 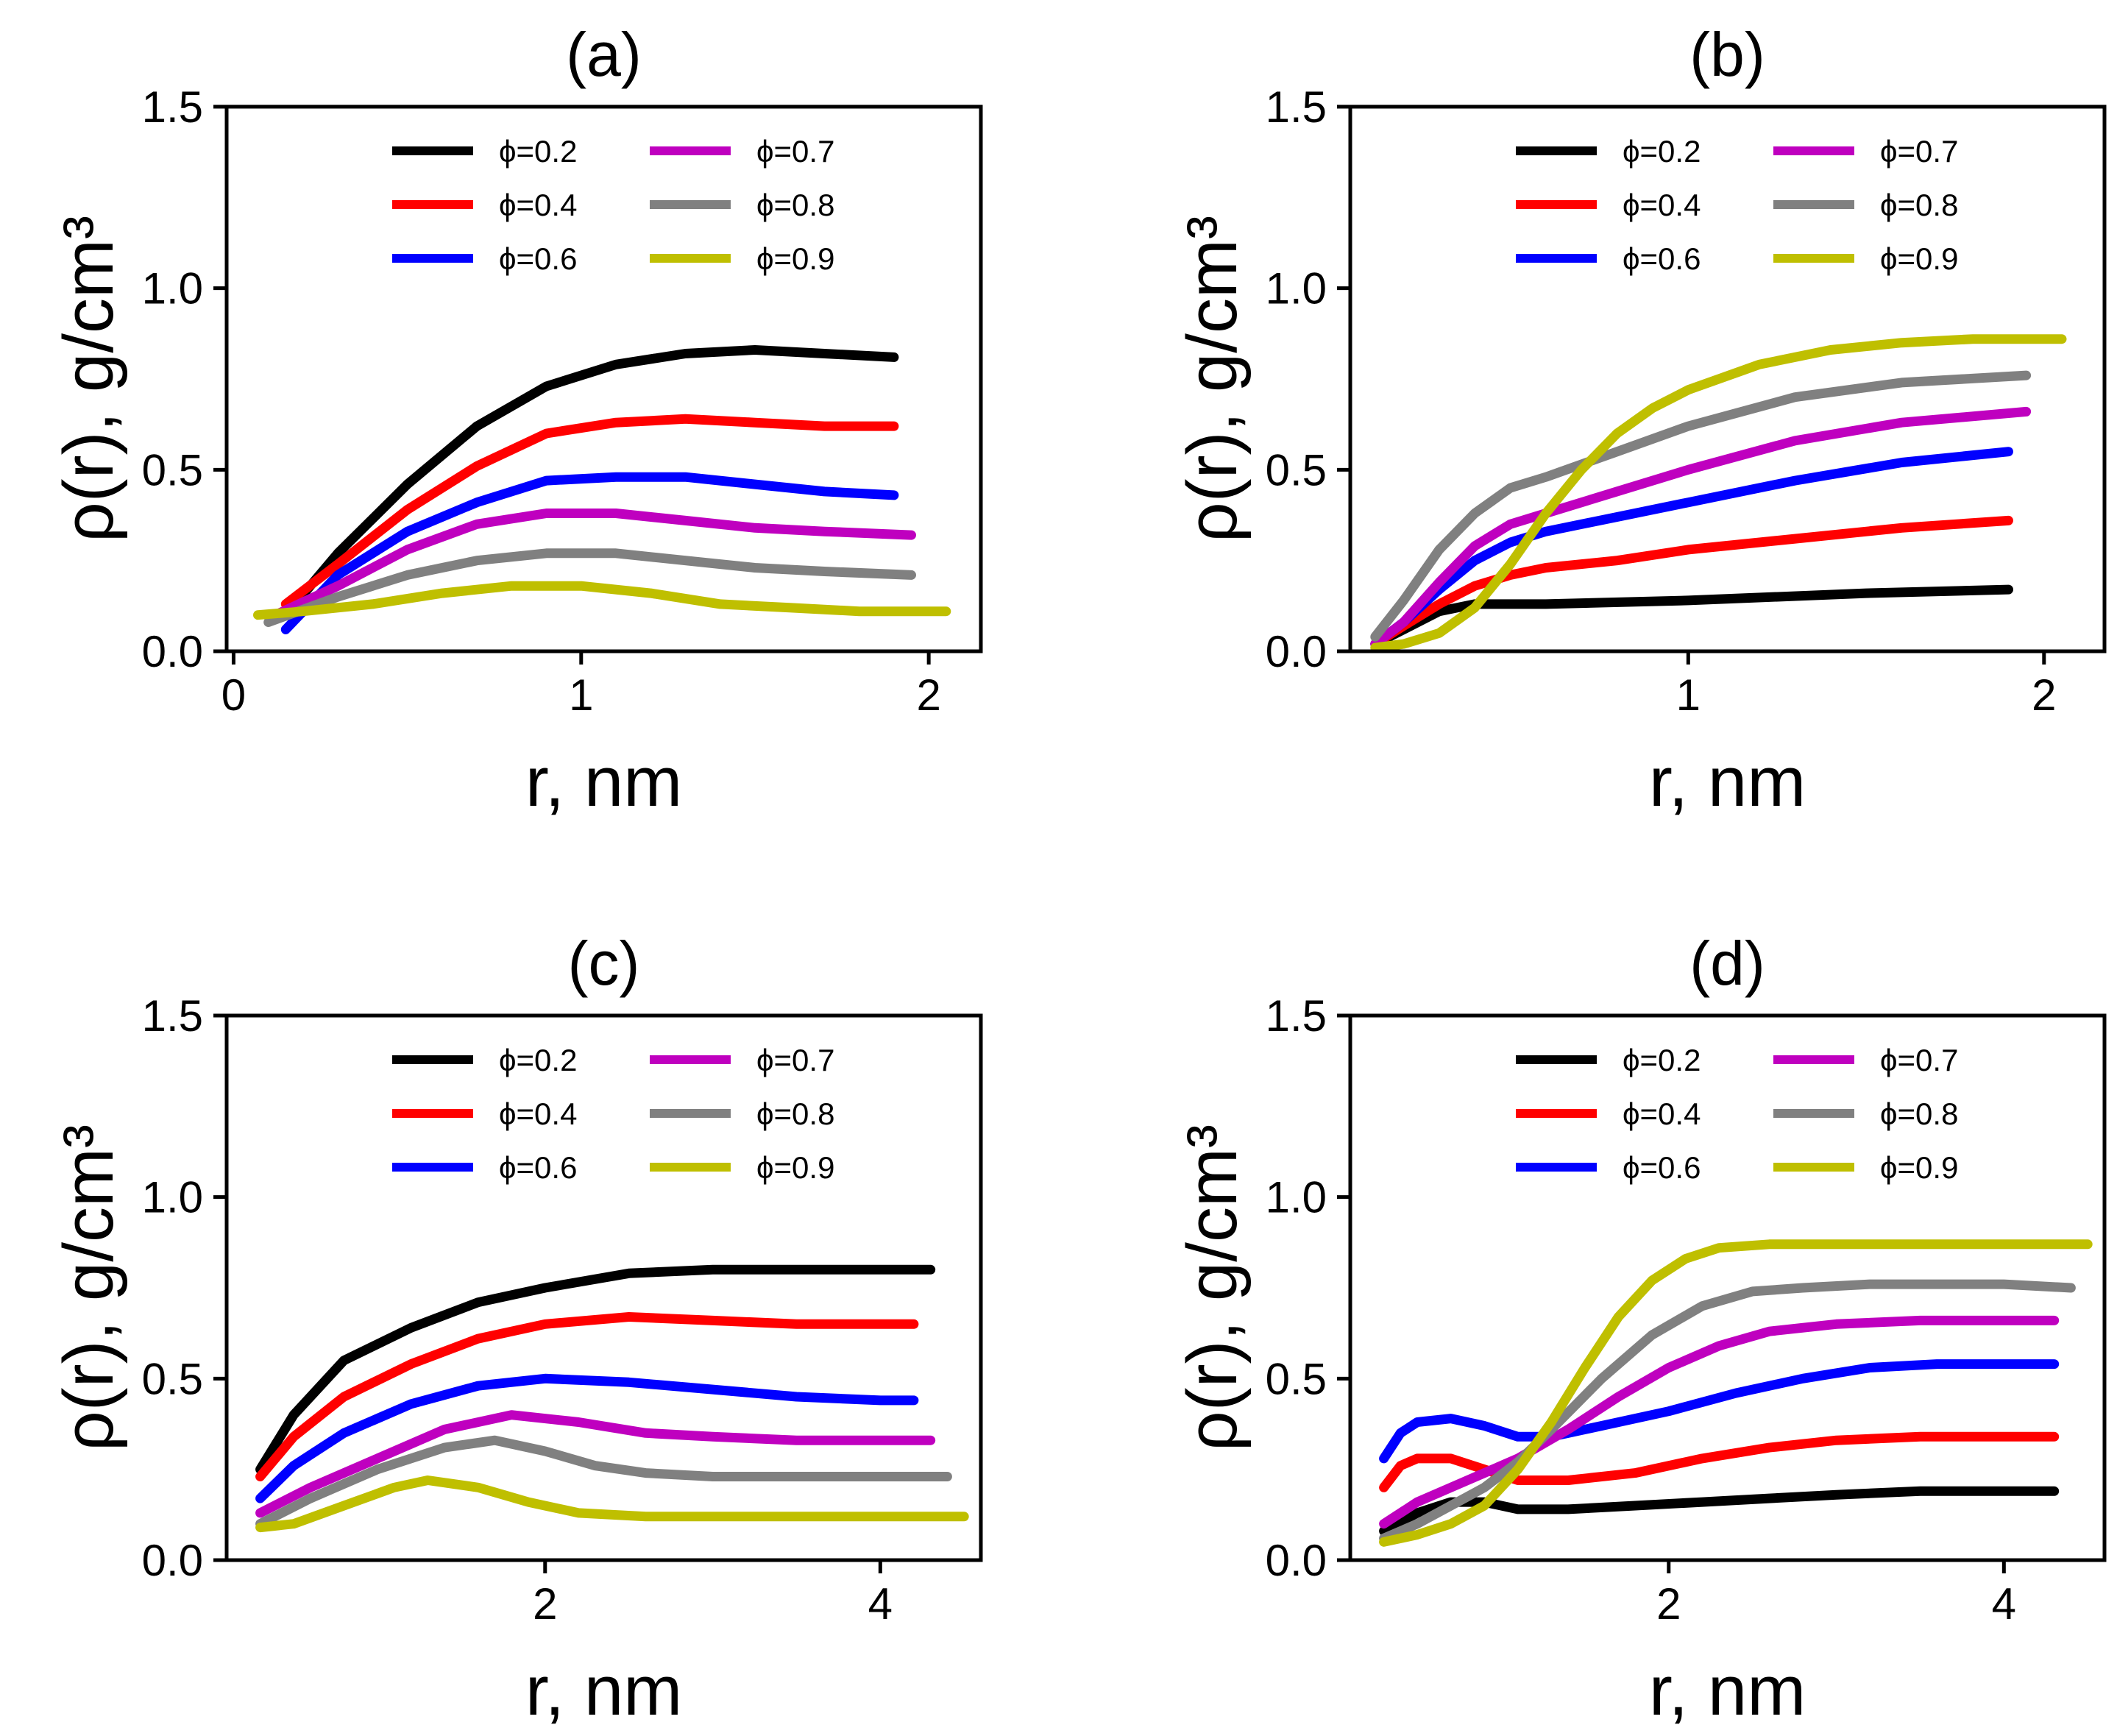 I want to click on panel-title: (b), so click(x=1727, y=54).